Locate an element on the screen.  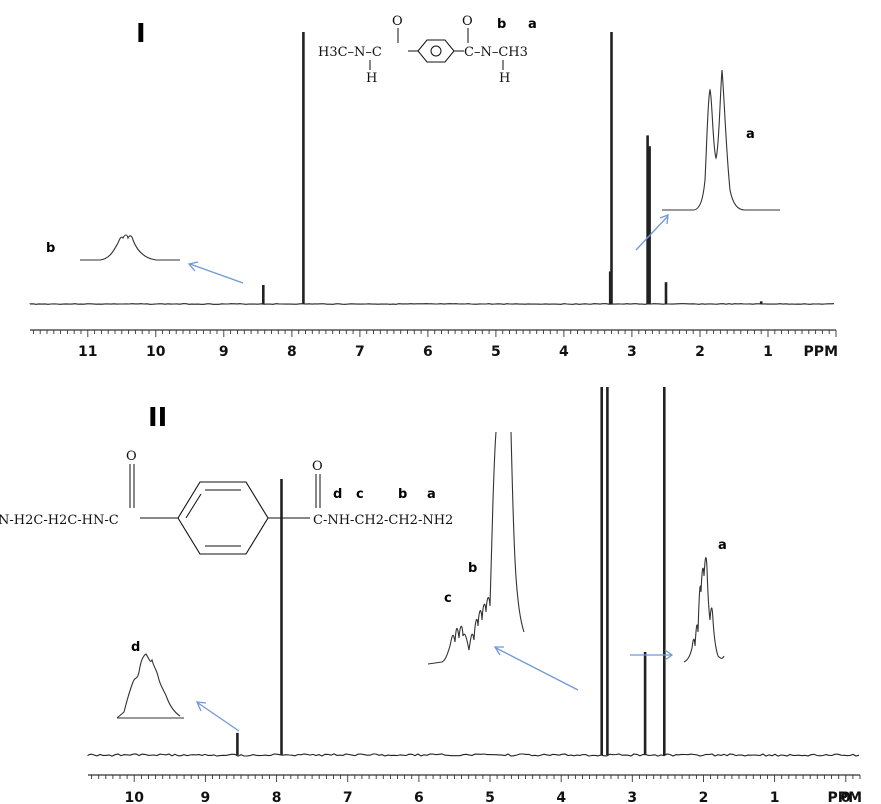
arrow-i-a is located at coordinates (652, 232).